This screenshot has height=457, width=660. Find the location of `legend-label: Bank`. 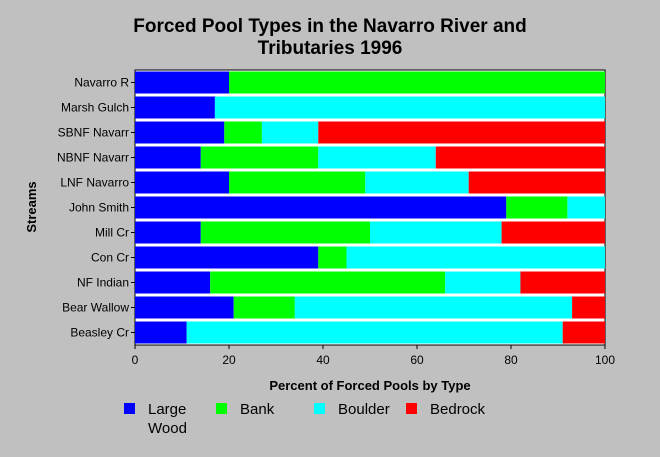

legend-label: Bank is located at coordinates (257, 409).